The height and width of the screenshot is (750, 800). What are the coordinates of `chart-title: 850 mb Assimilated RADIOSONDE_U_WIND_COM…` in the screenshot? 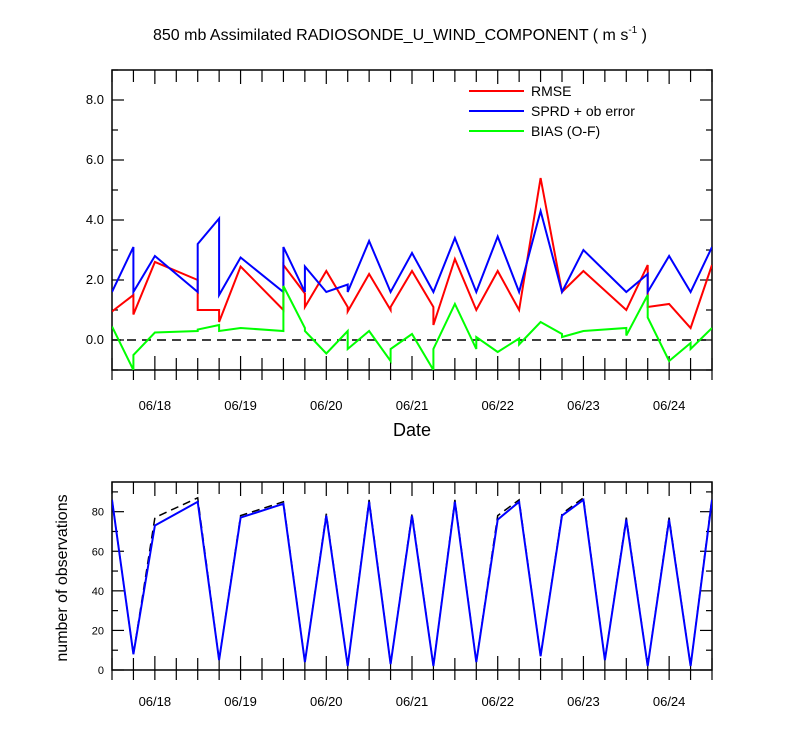 It's located at (400, 34).